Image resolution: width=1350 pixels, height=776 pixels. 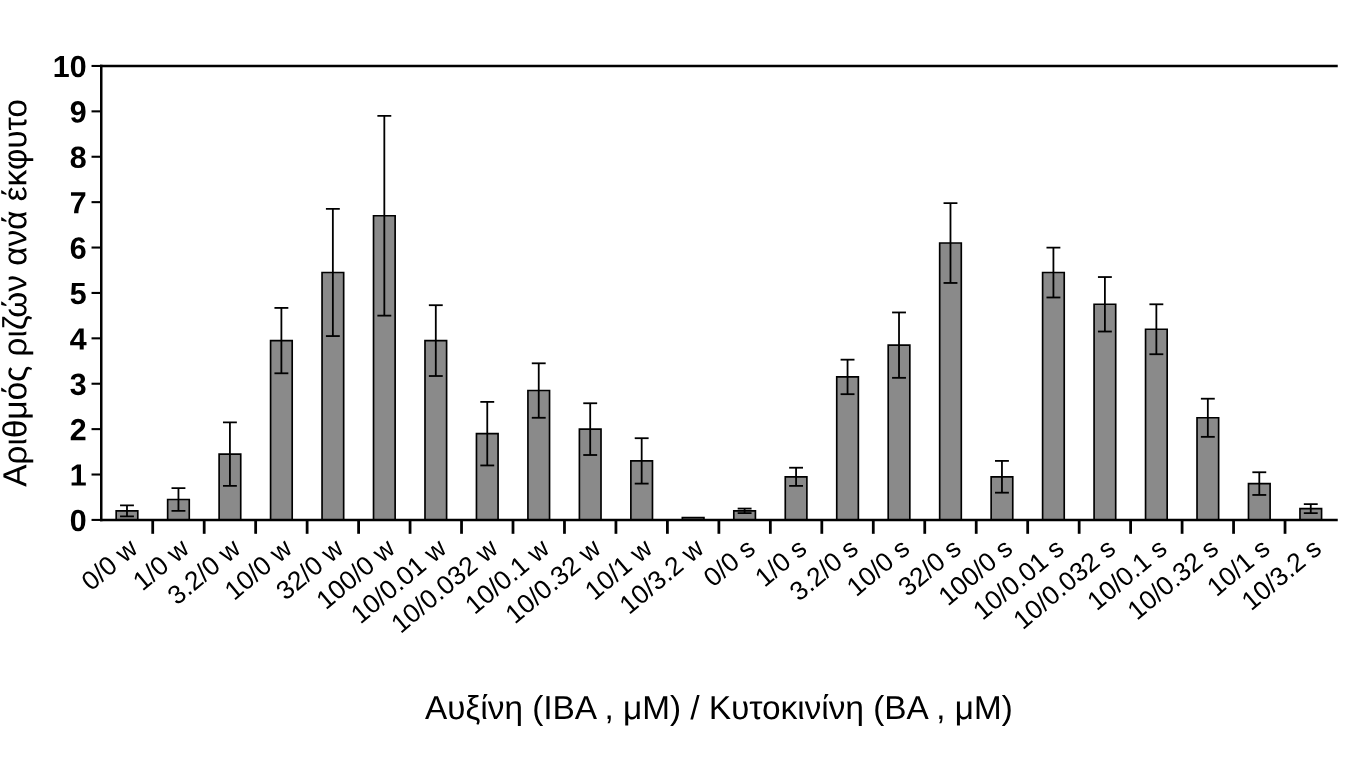 I want to click on y-tick-label: 5, so click(x=78, y=293).